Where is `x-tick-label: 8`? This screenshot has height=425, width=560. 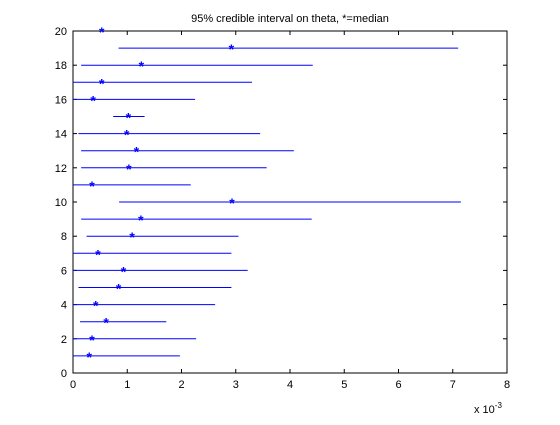 x-tick-label: 8 is located at coordinates (507, 385).